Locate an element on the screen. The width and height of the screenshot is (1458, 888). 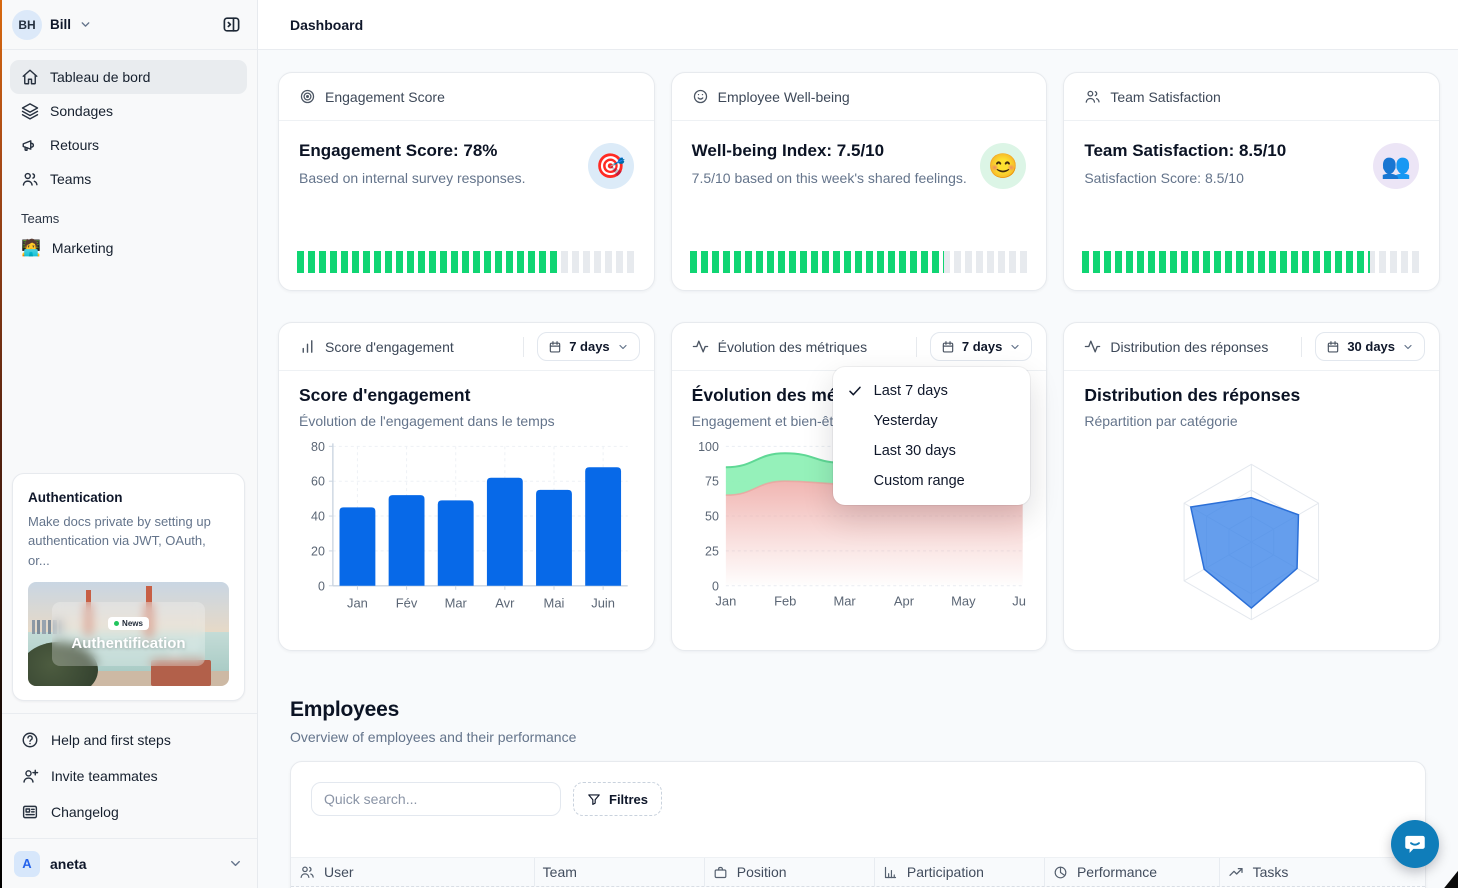
table-header-row: User Team Position is located at coordinates (858, 872).